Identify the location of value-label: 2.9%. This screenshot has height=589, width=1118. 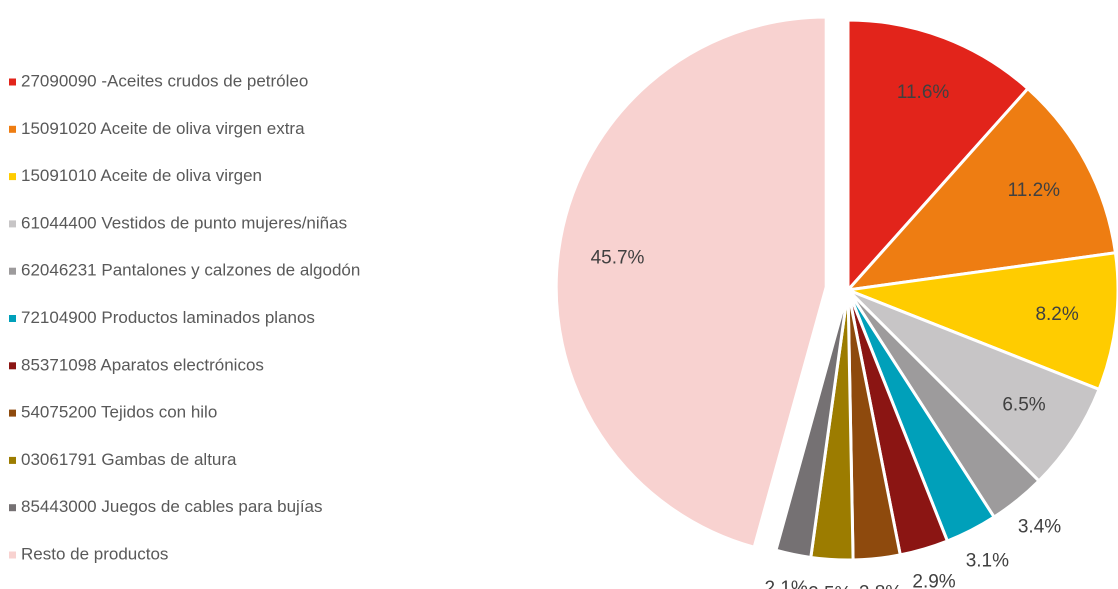
(933, 580).